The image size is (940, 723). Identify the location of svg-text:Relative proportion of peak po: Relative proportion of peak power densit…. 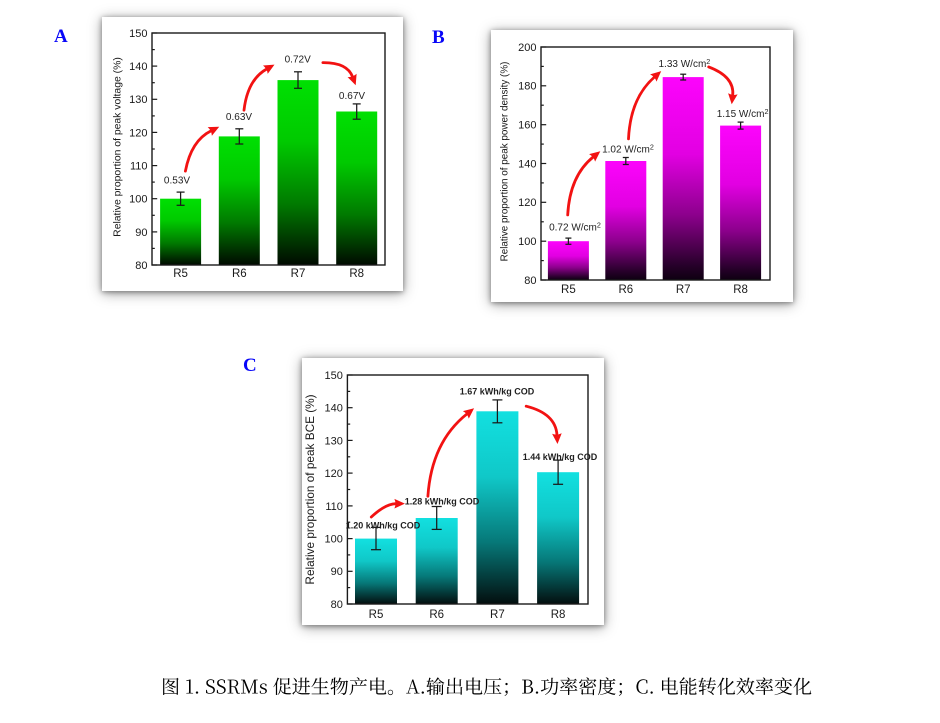
(505, 162).